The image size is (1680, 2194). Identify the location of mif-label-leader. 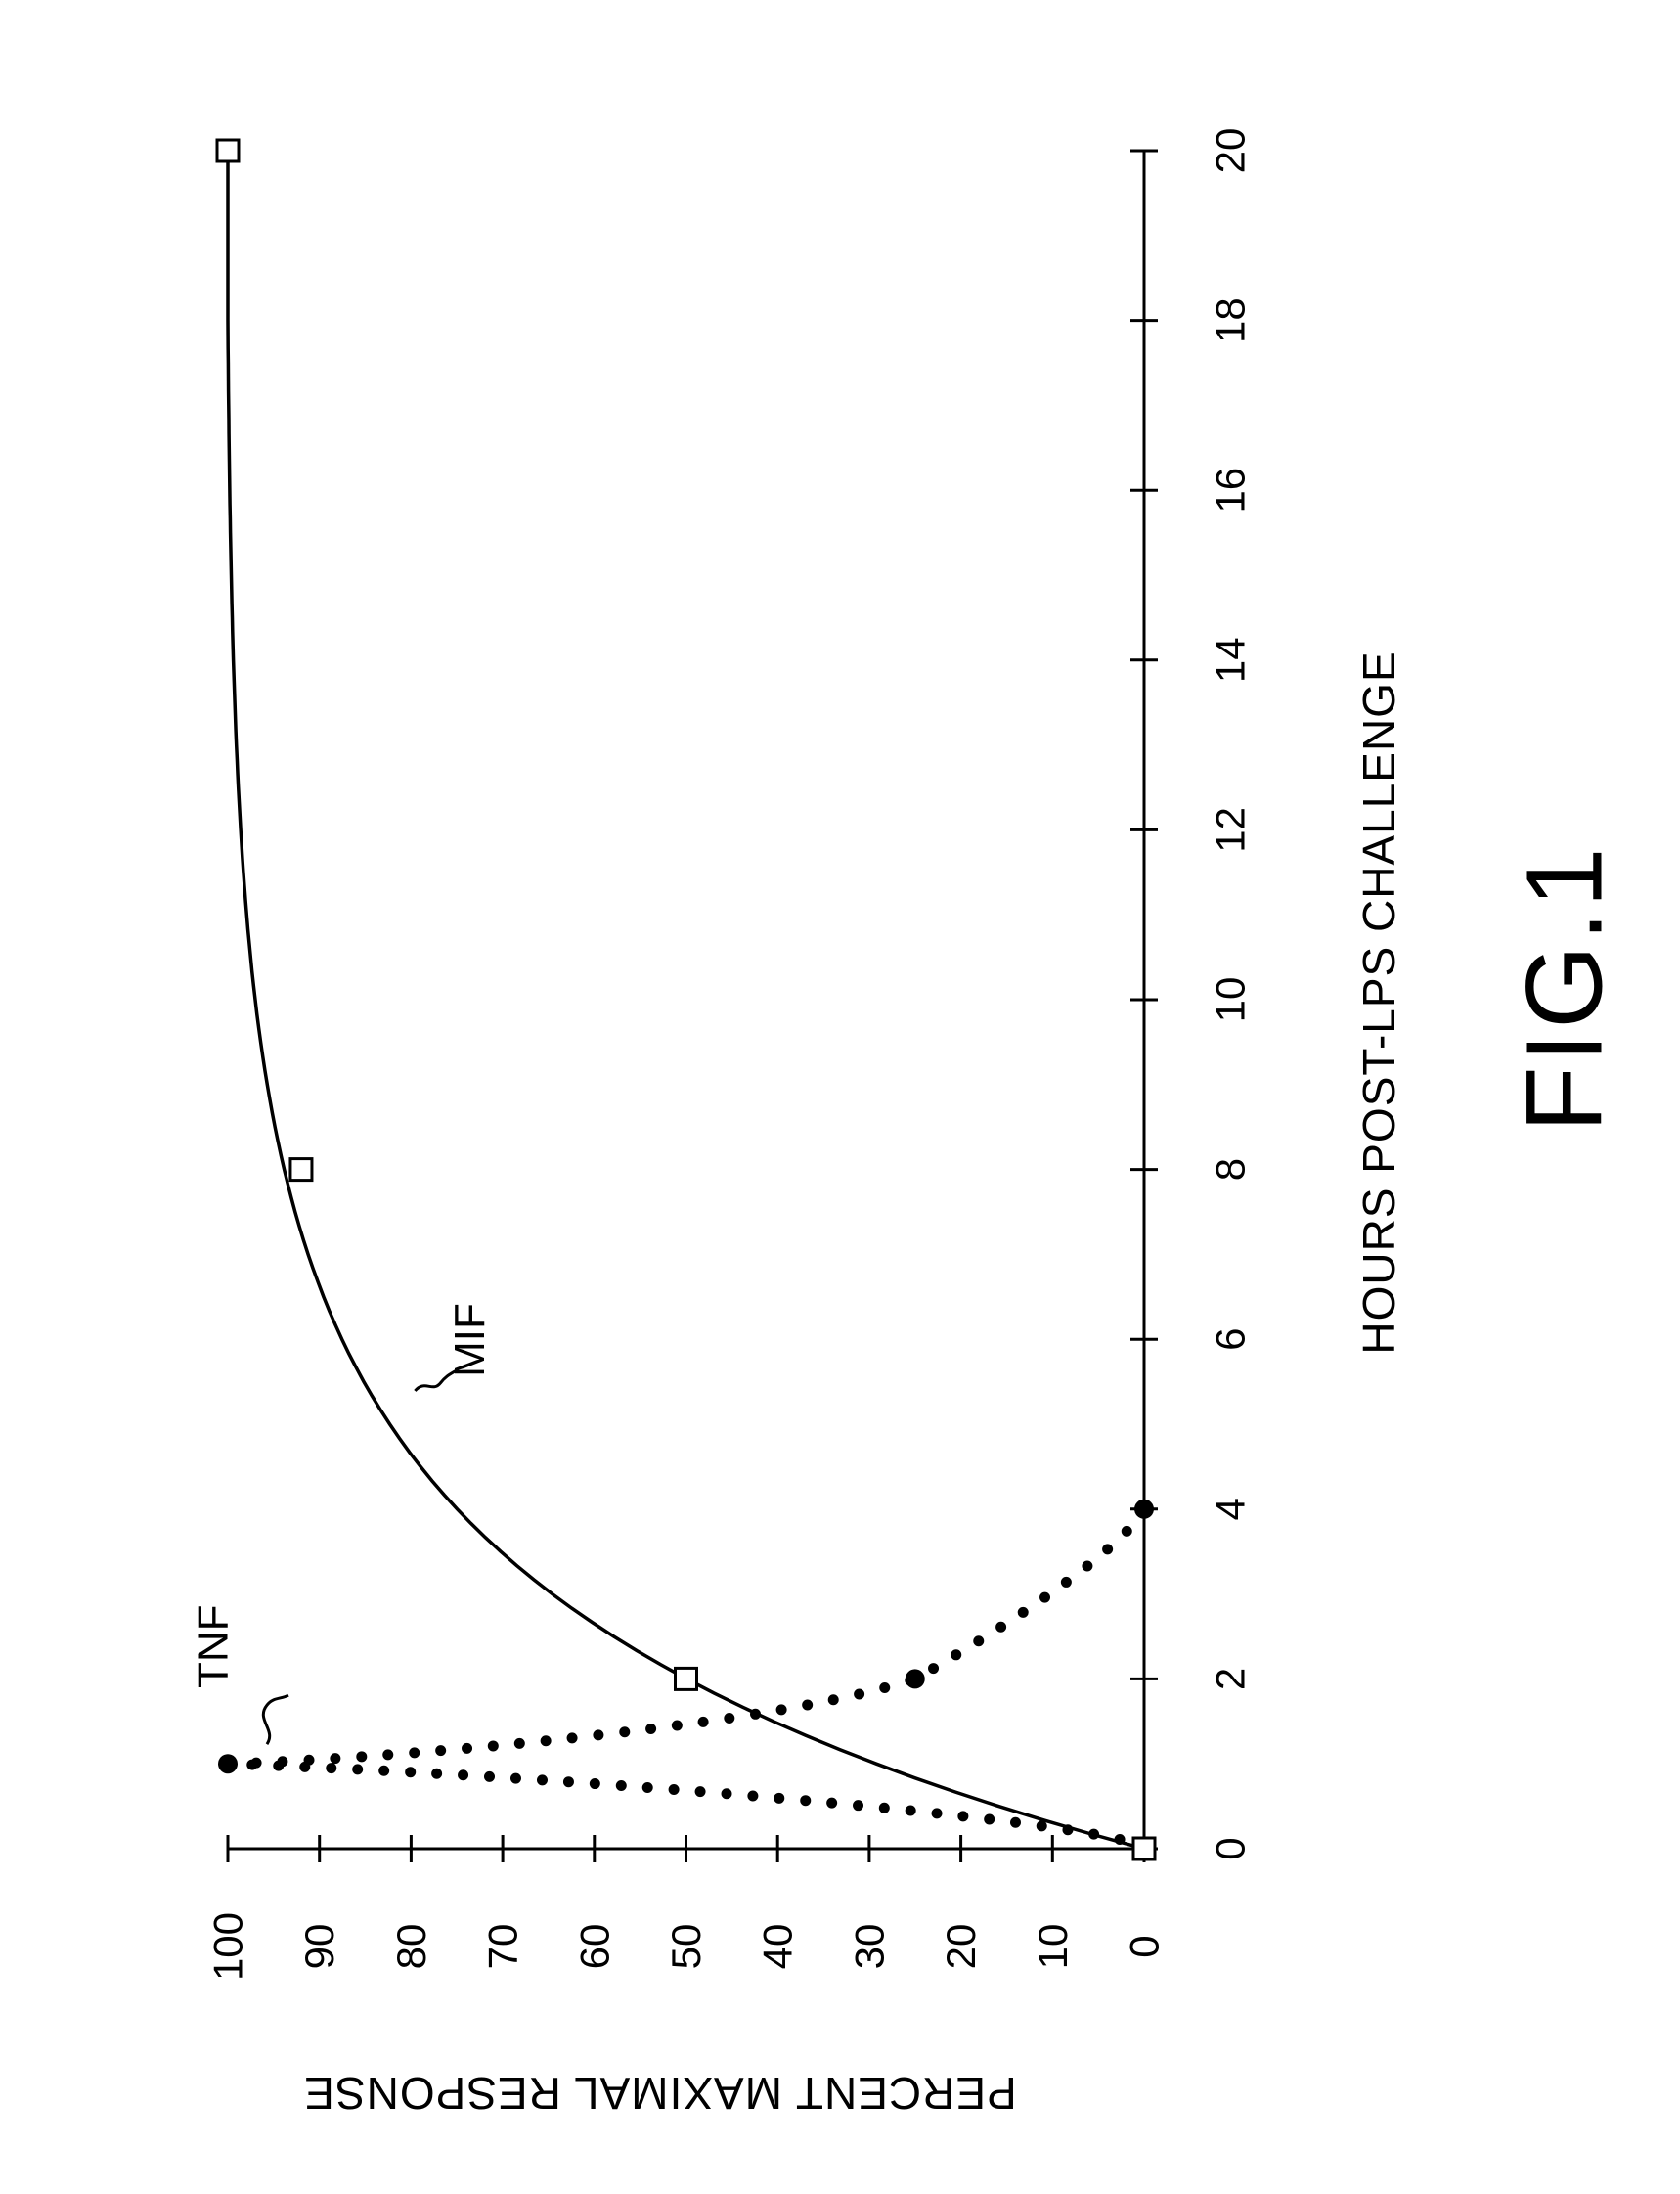
(436, 1380).